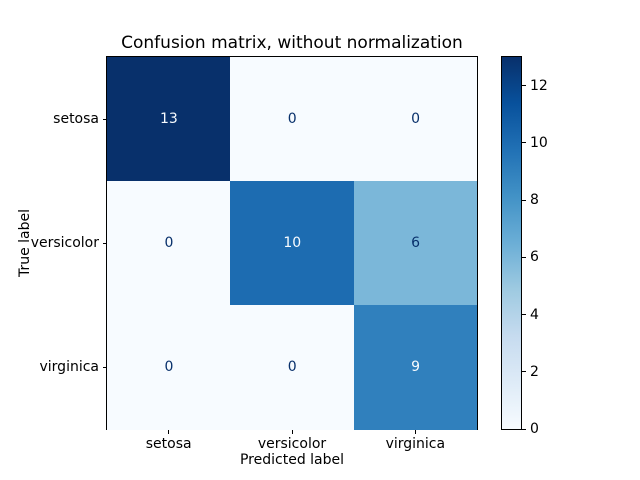  Describe the element at coordinates (69, 367) in the screenshot. I see `y-tick-label: virginica` at that location.